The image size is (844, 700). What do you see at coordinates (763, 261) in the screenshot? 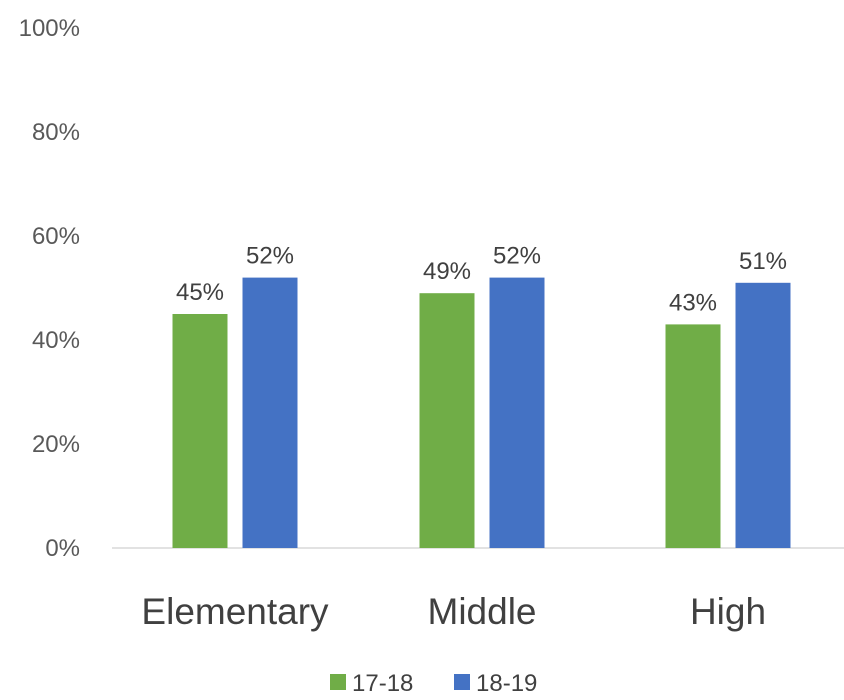
I see `data-label: 51%` at bounding box center [763, 261].